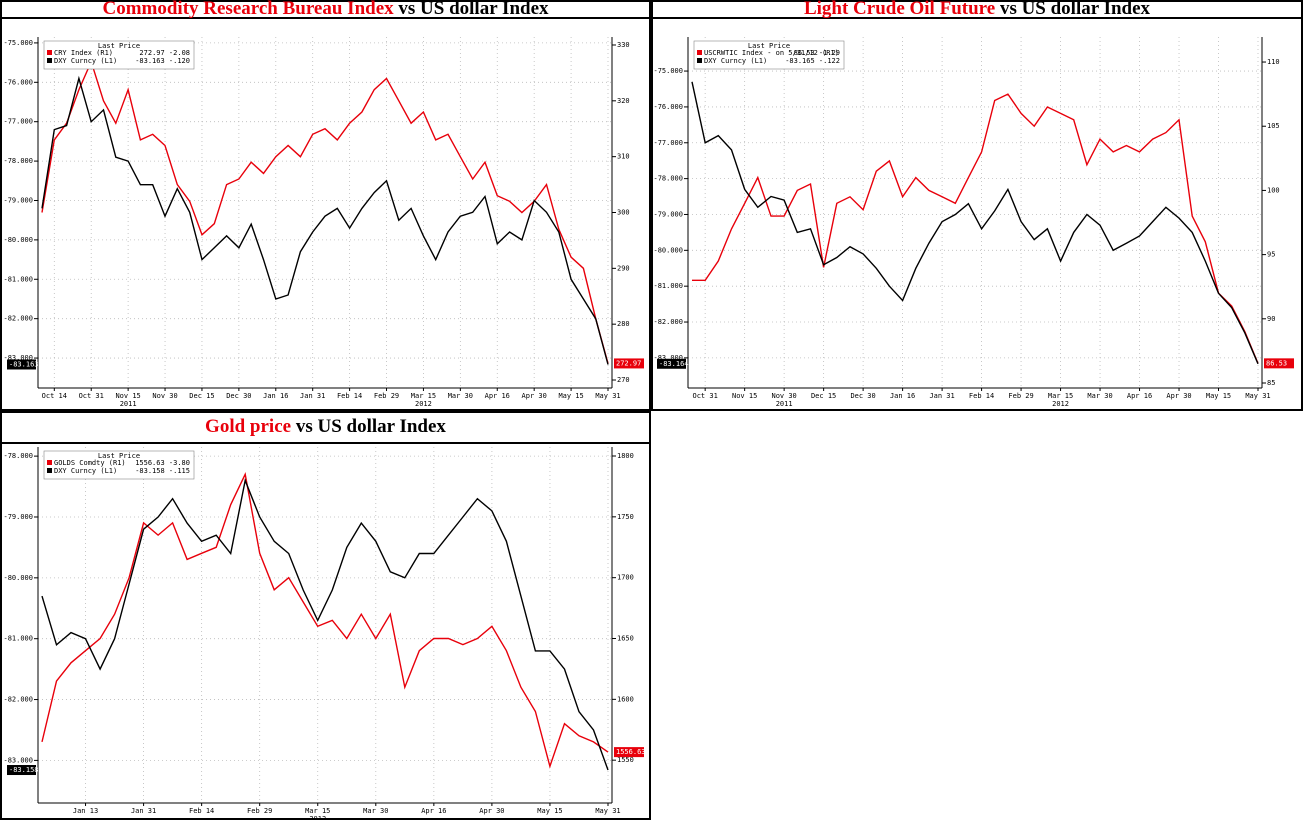 Image resolution: width=1303 pixels, height=820 pixels. What do you see at coordinates (817, 53) in the screenshot?
I see `legend-value: 86.53 -1.29` at bounding box center [817, 53].